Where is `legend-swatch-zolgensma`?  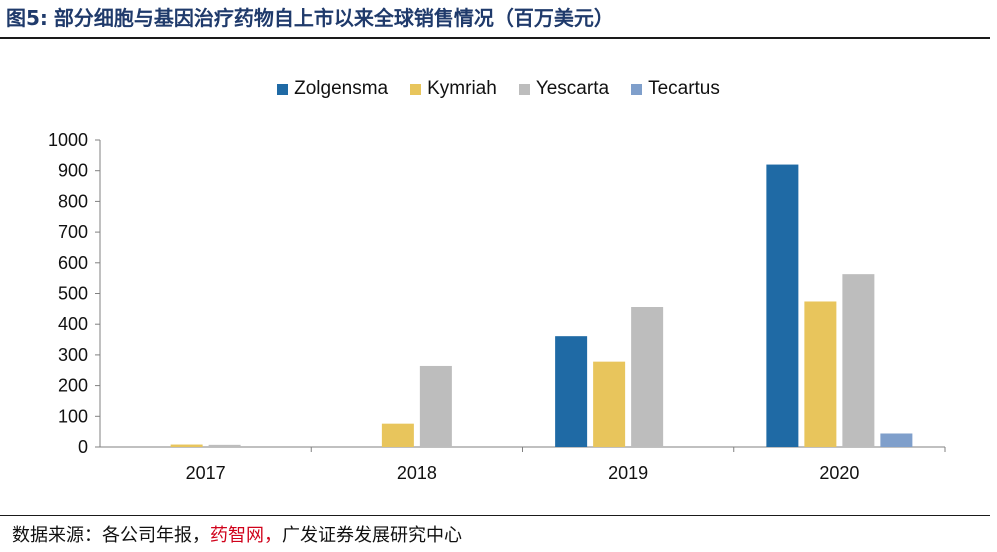
legend-swatch-zolgensma is located at coordinates (283, 89).